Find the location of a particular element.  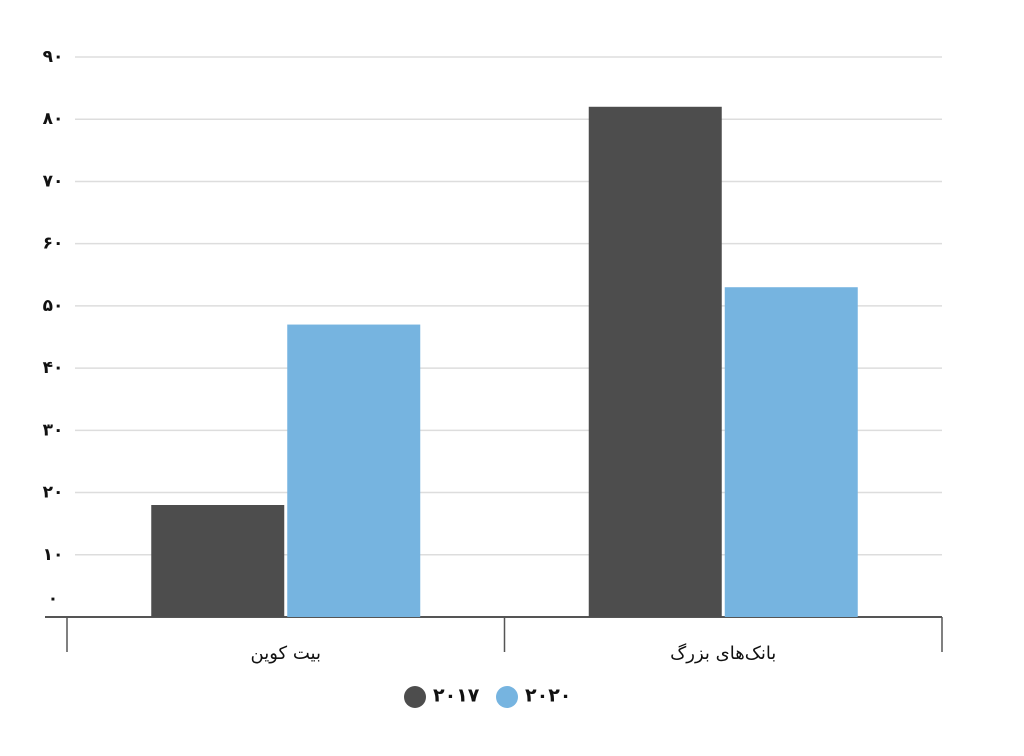

legend-label: ۲۰۱۷ is located at coordinates (456, 696).